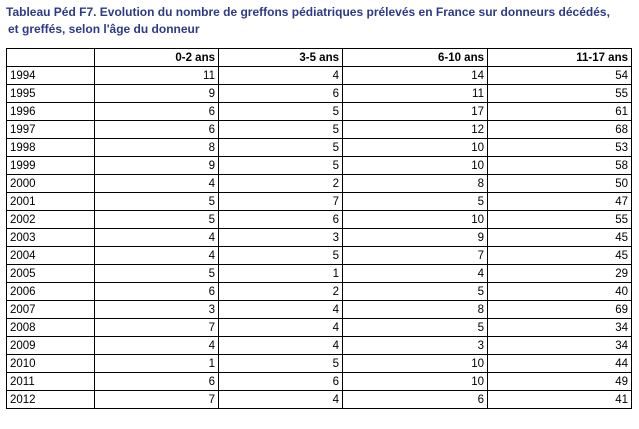 This screenshot has height=429, width=639. What do you see at coordinates (559, 165) in the screenshot?
I see `cell-value: 58` at bounding box center [559, 165].